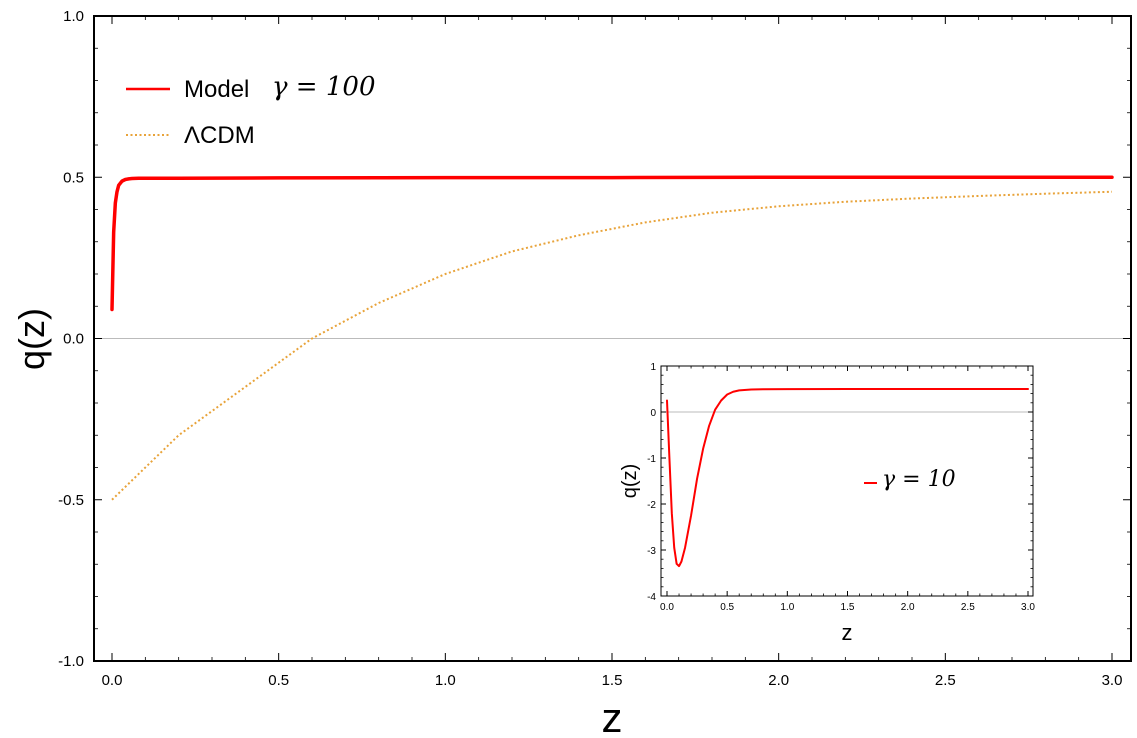 Image resolution: width=1137 pixels, height=738 pixels. I want to click on inset-x-tick-label: 2.0, so click(908, 607).